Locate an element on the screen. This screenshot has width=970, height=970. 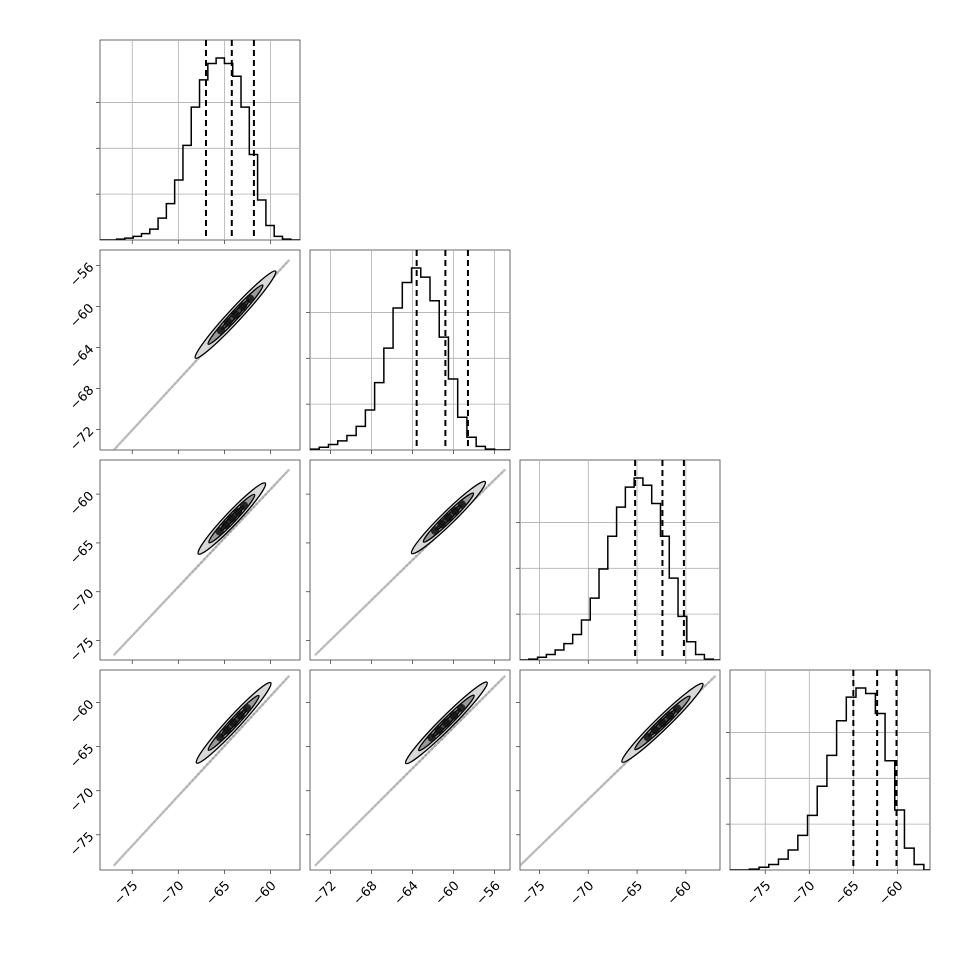
y-tick-label: −68 is located at coordinates (82, 398).